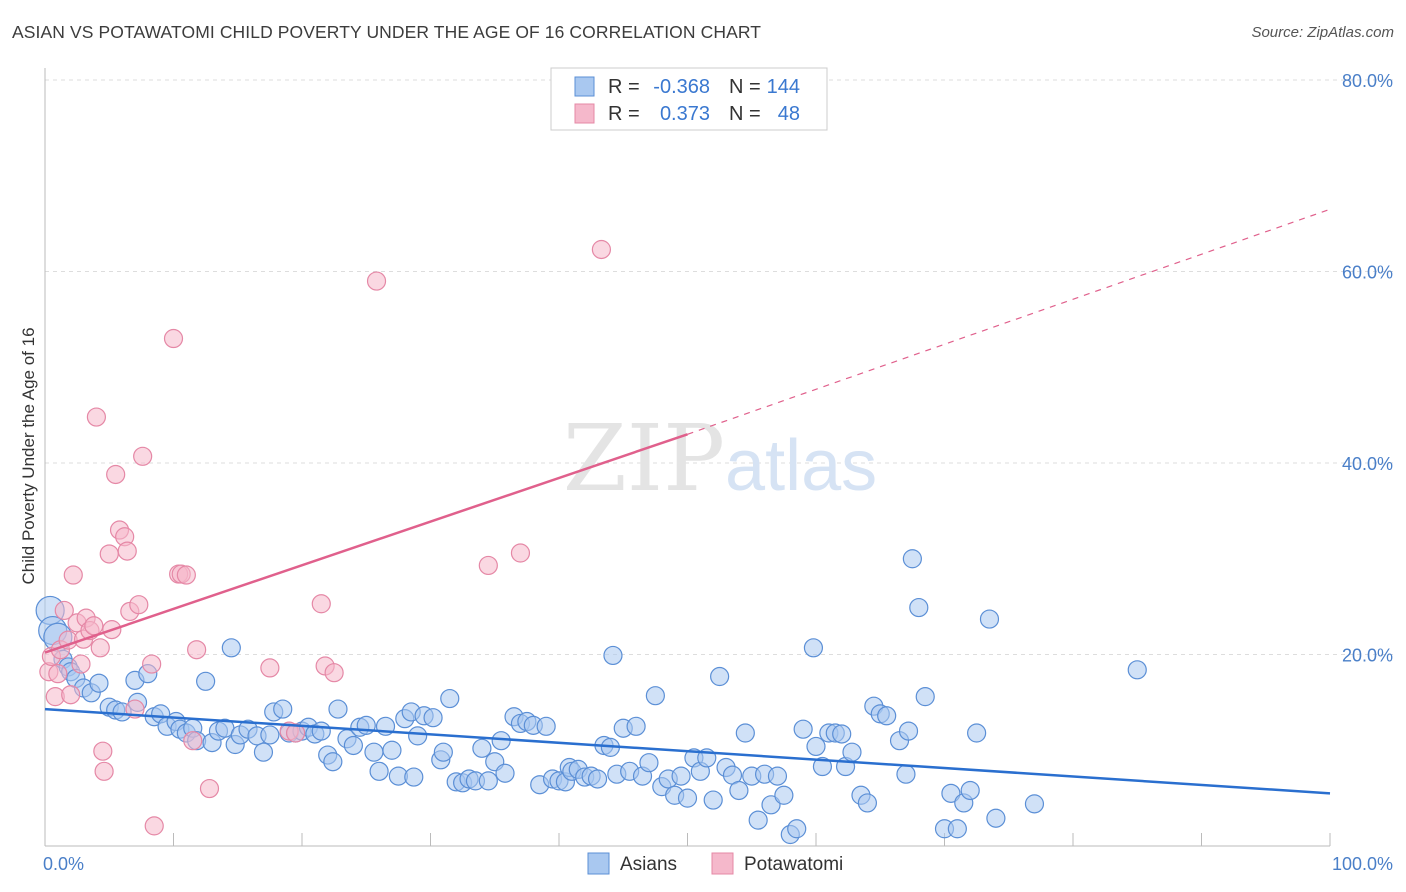 The height and width of the screenshot is (892, 1406). What do you see at coordinates (687, 751) in the screenshot?
I see `asian-trend-line` at bounding box center [687, 751].